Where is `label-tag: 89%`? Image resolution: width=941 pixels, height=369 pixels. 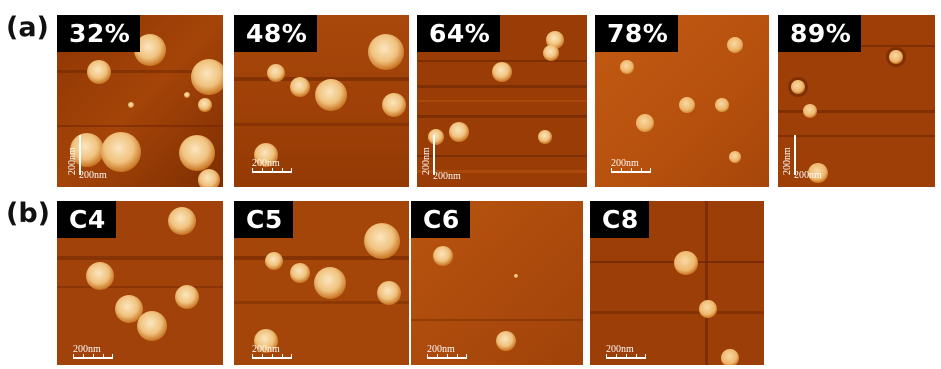 label-tag: 89% is located at coordinates (820, 33).